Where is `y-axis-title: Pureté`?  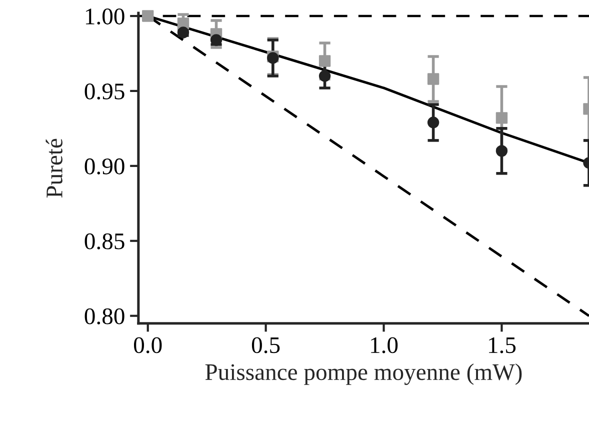
y-axis-title: Pureté is located at coordinates (54, 168).